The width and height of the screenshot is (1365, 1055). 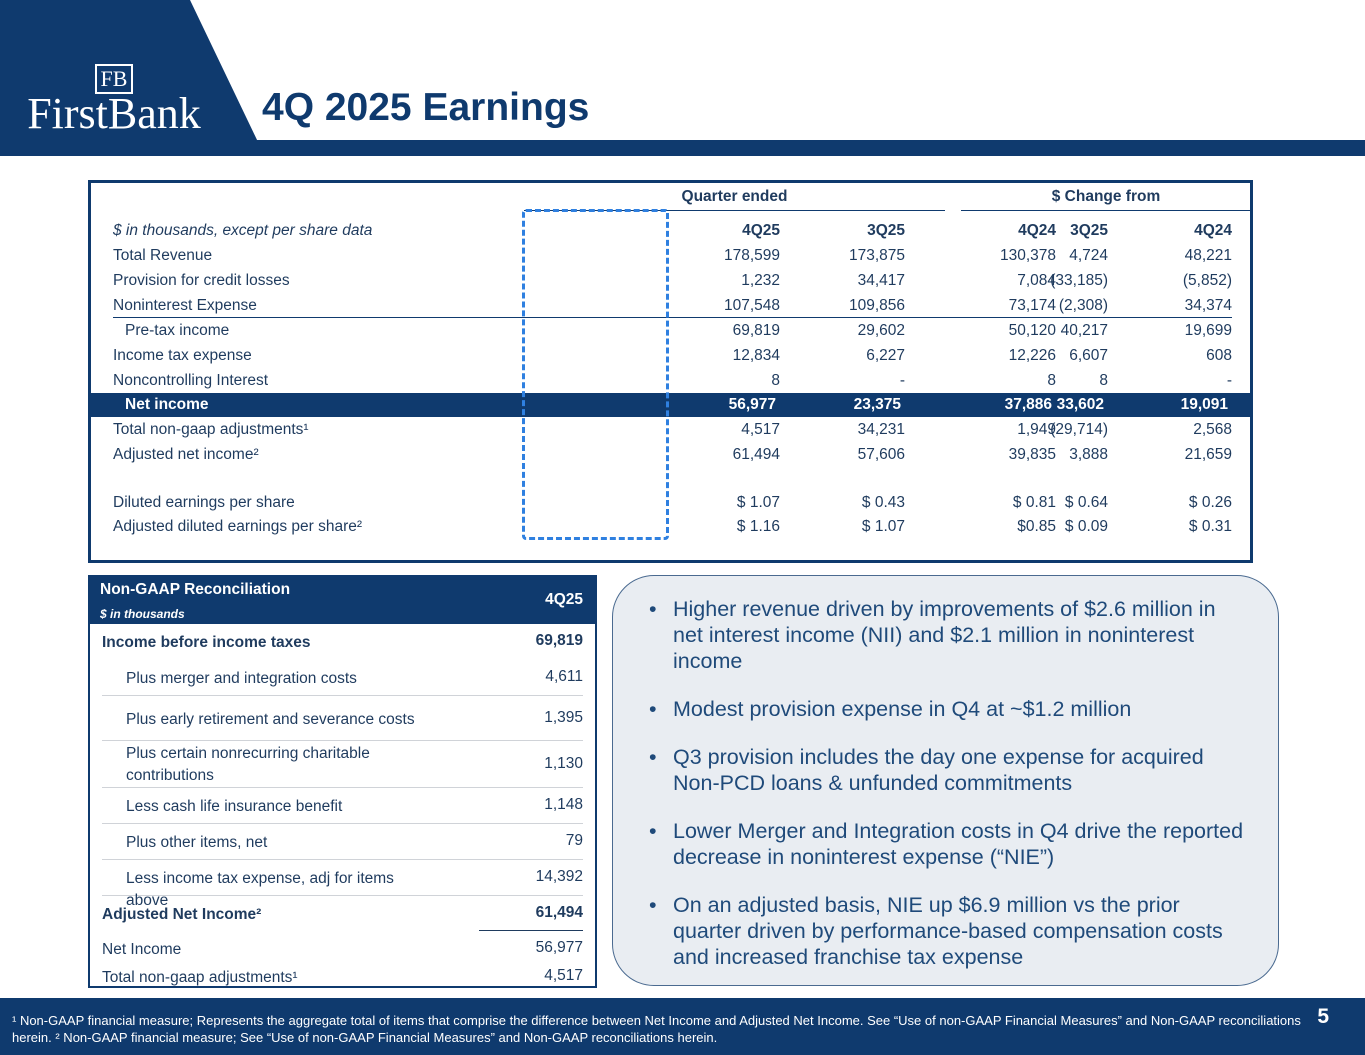 I want to click on cell-value: 608, so click(x=1219, y=355).